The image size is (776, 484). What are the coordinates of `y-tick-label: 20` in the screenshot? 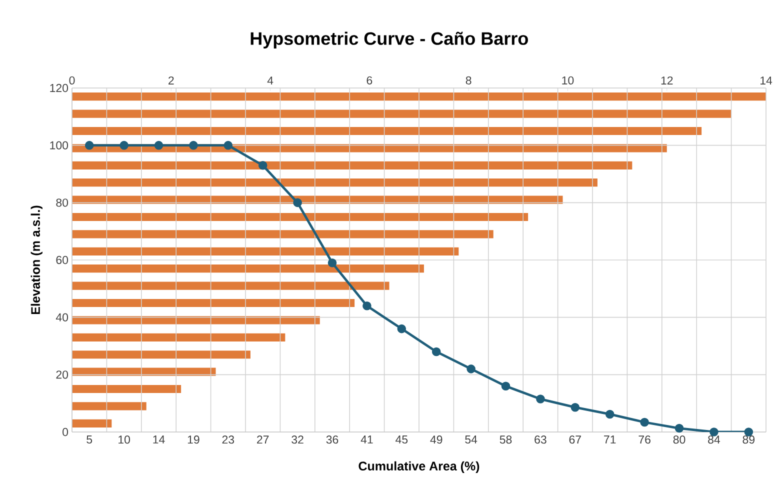 It's located at (62, 374).